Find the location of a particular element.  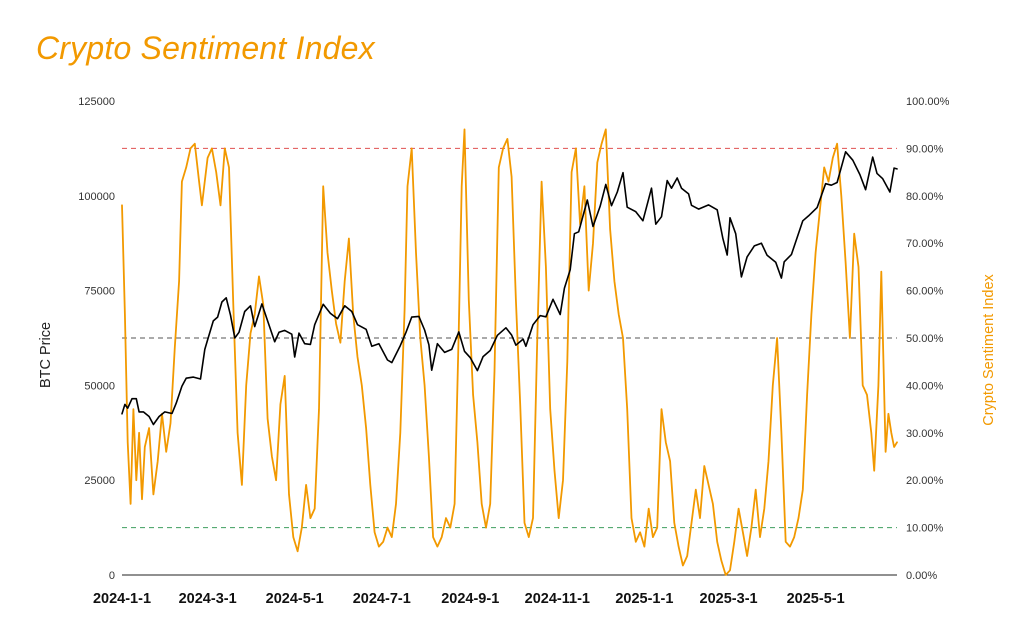

right-tick-label: 10.00% is located at coordinates (925, 529).